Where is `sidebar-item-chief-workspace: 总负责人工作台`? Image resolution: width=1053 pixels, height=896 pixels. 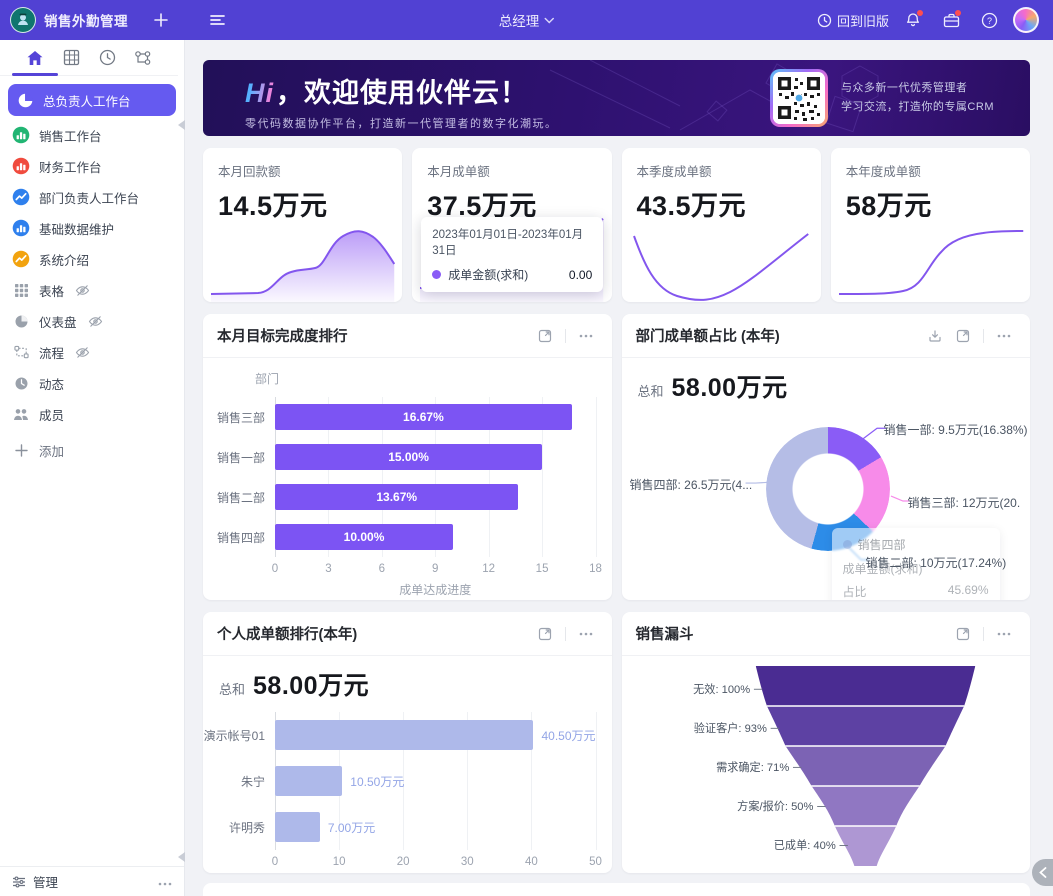 sidebar-item-chief-workspace: 总负责人工作台 is located at coordinates (92, 100).